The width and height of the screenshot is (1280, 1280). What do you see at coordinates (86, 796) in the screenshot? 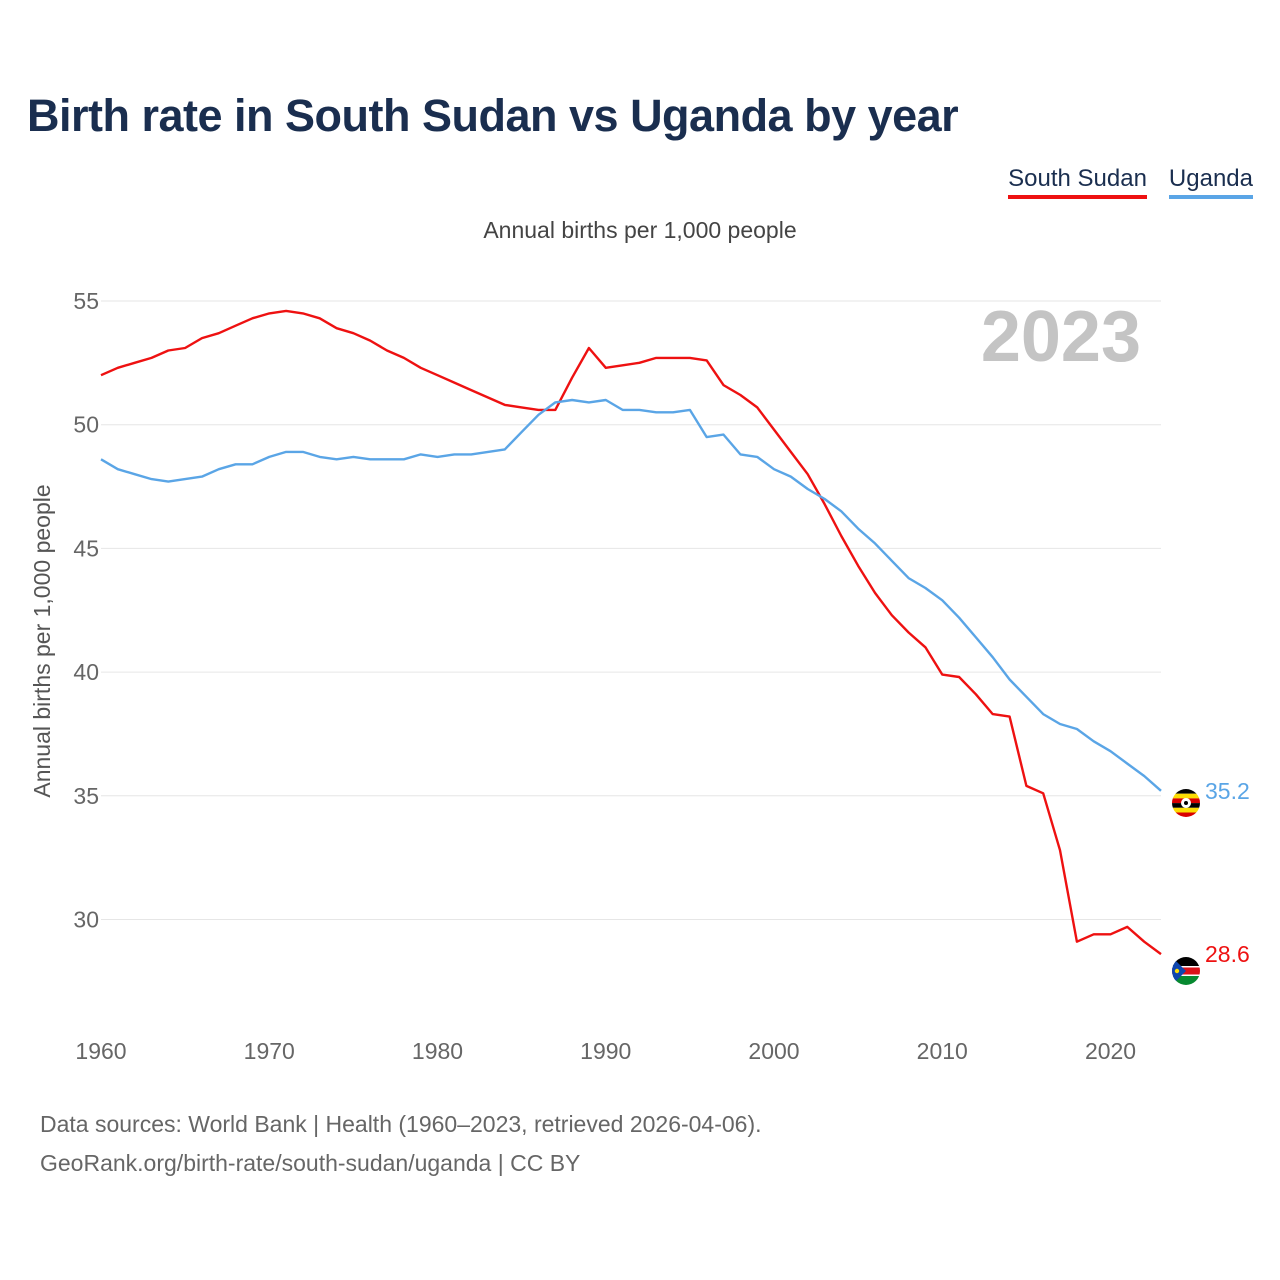
I see `y-tick-label: 35` at bounding box center [86, 796].